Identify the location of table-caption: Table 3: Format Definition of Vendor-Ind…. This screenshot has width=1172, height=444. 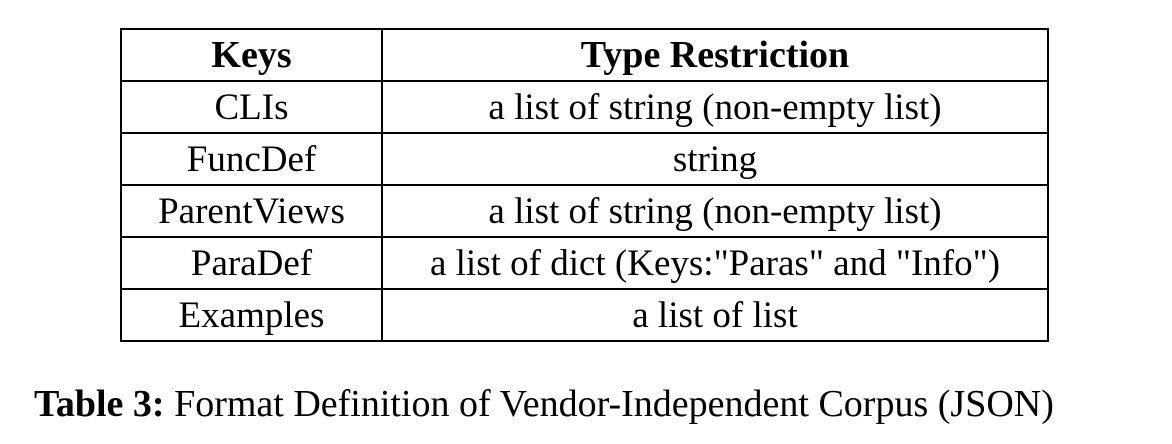
(589, 404).